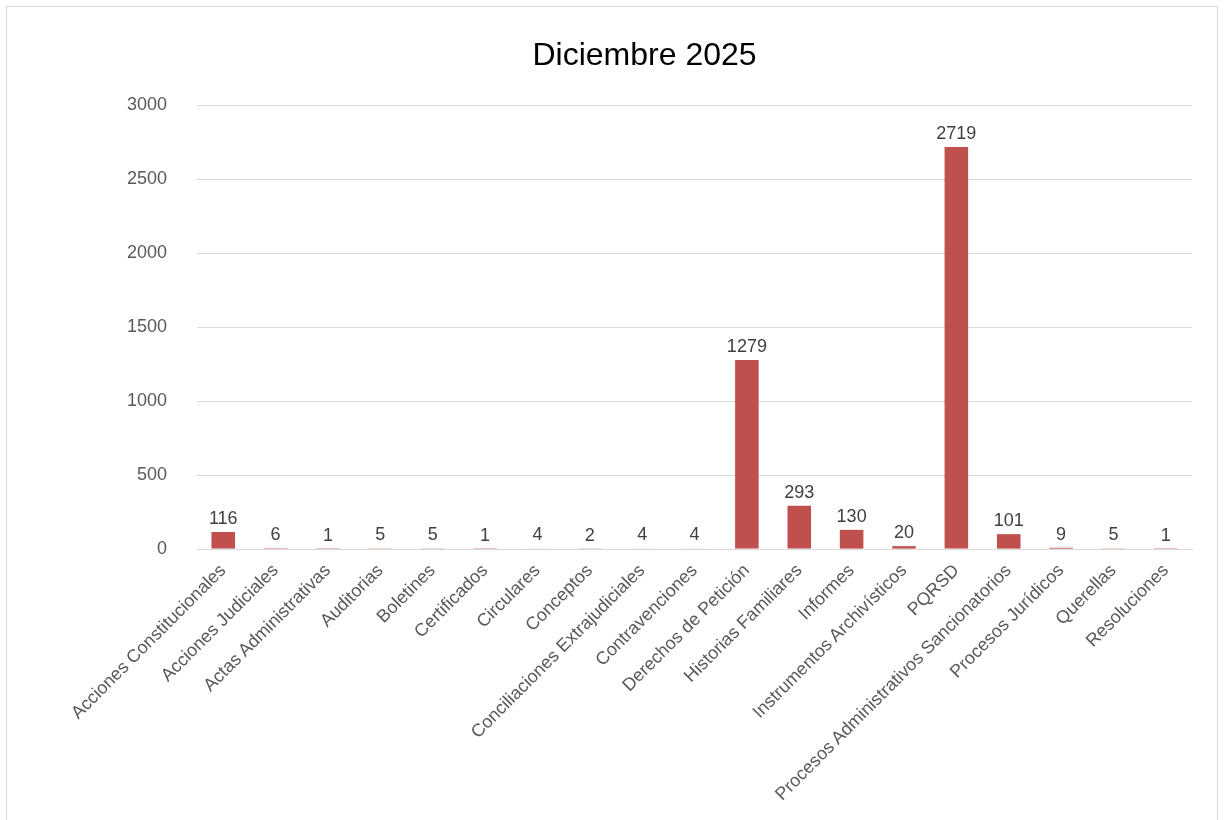 The width and height of the screenshot is (1225, 820). I want to click on data-label: 2719, so click(956, 132).